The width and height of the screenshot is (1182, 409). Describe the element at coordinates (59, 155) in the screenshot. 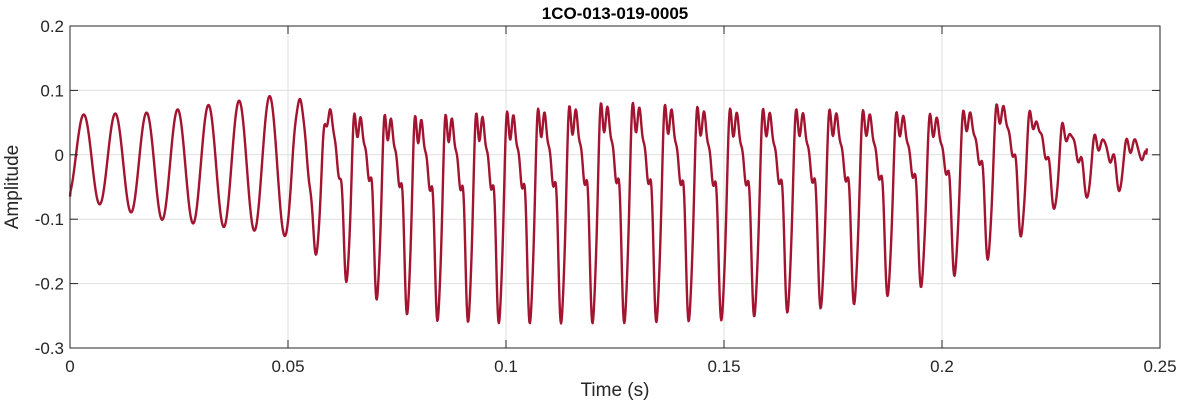

I see `y-tick-label: 0` at that location.